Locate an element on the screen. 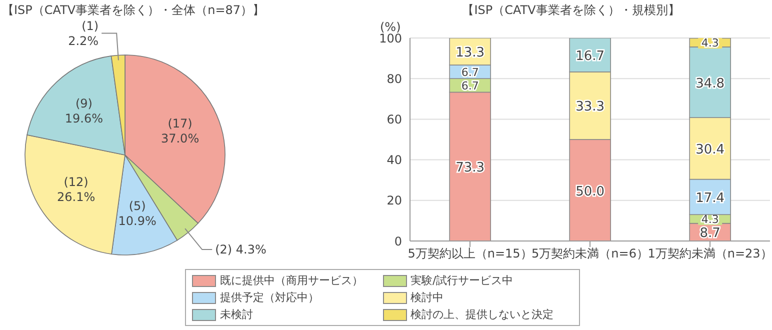  y-tick-label: 0 is located at coordinates (398, 241).